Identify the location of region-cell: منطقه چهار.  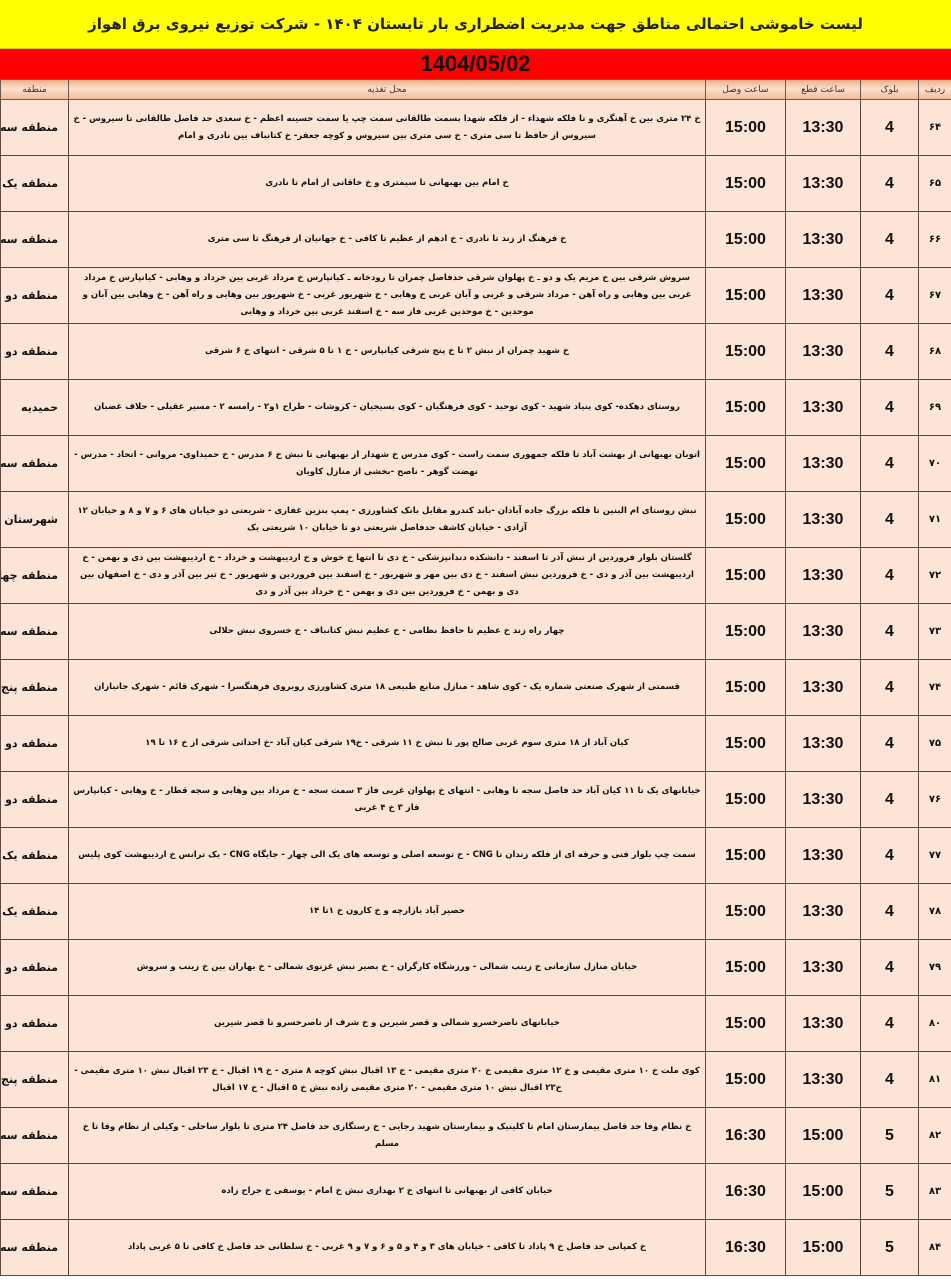
(34, 575).